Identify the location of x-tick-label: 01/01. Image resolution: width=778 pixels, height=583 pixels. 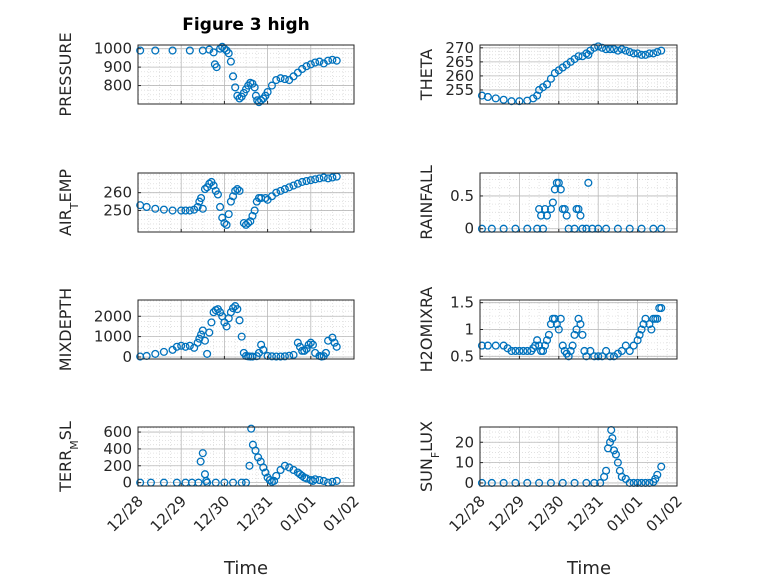
(624, 513).